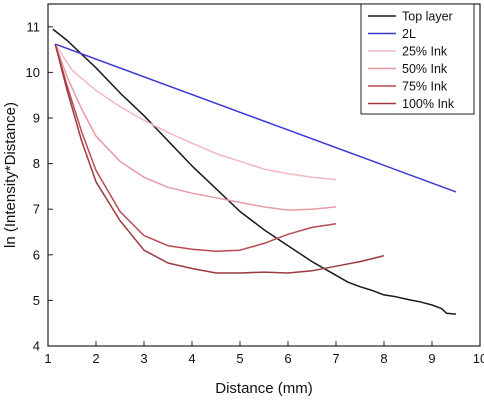 The image size is (484, 403). I want to click on x-tick-label: 5, so click(239, 358).